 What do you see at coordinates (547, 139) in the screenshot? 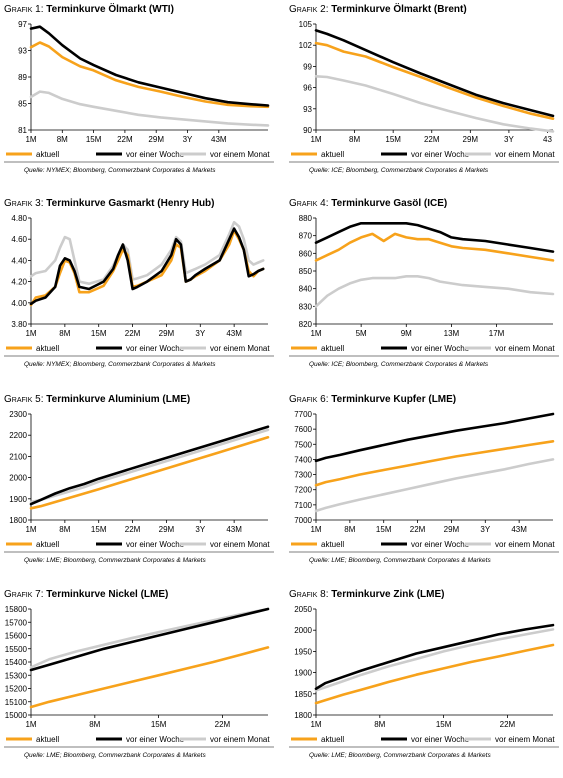
I see `x-tick-label: 43` at bounding box center [547, 139].